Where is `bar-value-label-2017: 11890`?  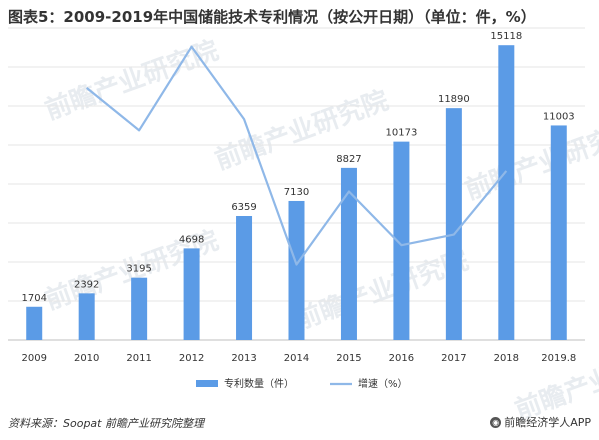 bar-value-label-2017: 11890 is located at coordinates (454, 99).